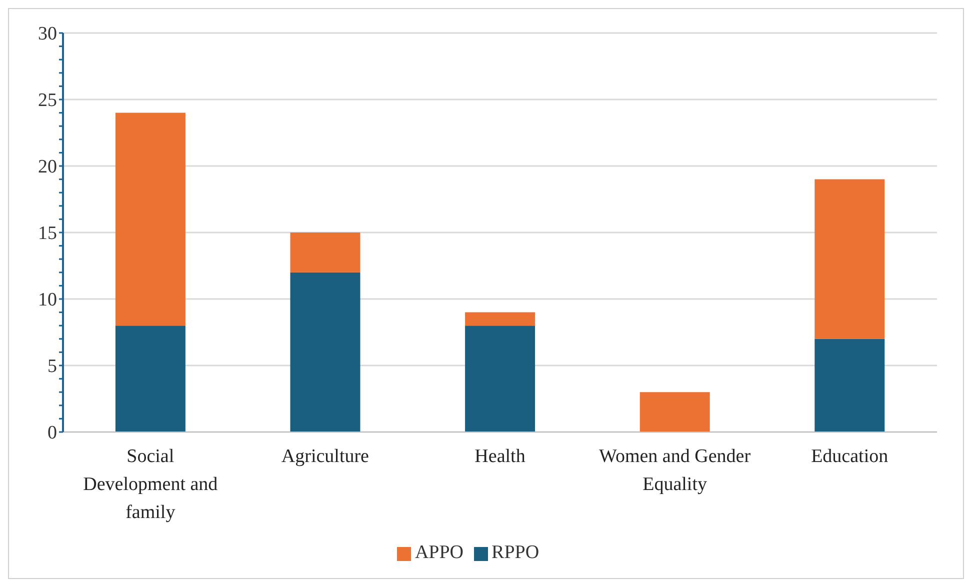  I want to click on x-tick-label: Agriculture, so click(325, 456).